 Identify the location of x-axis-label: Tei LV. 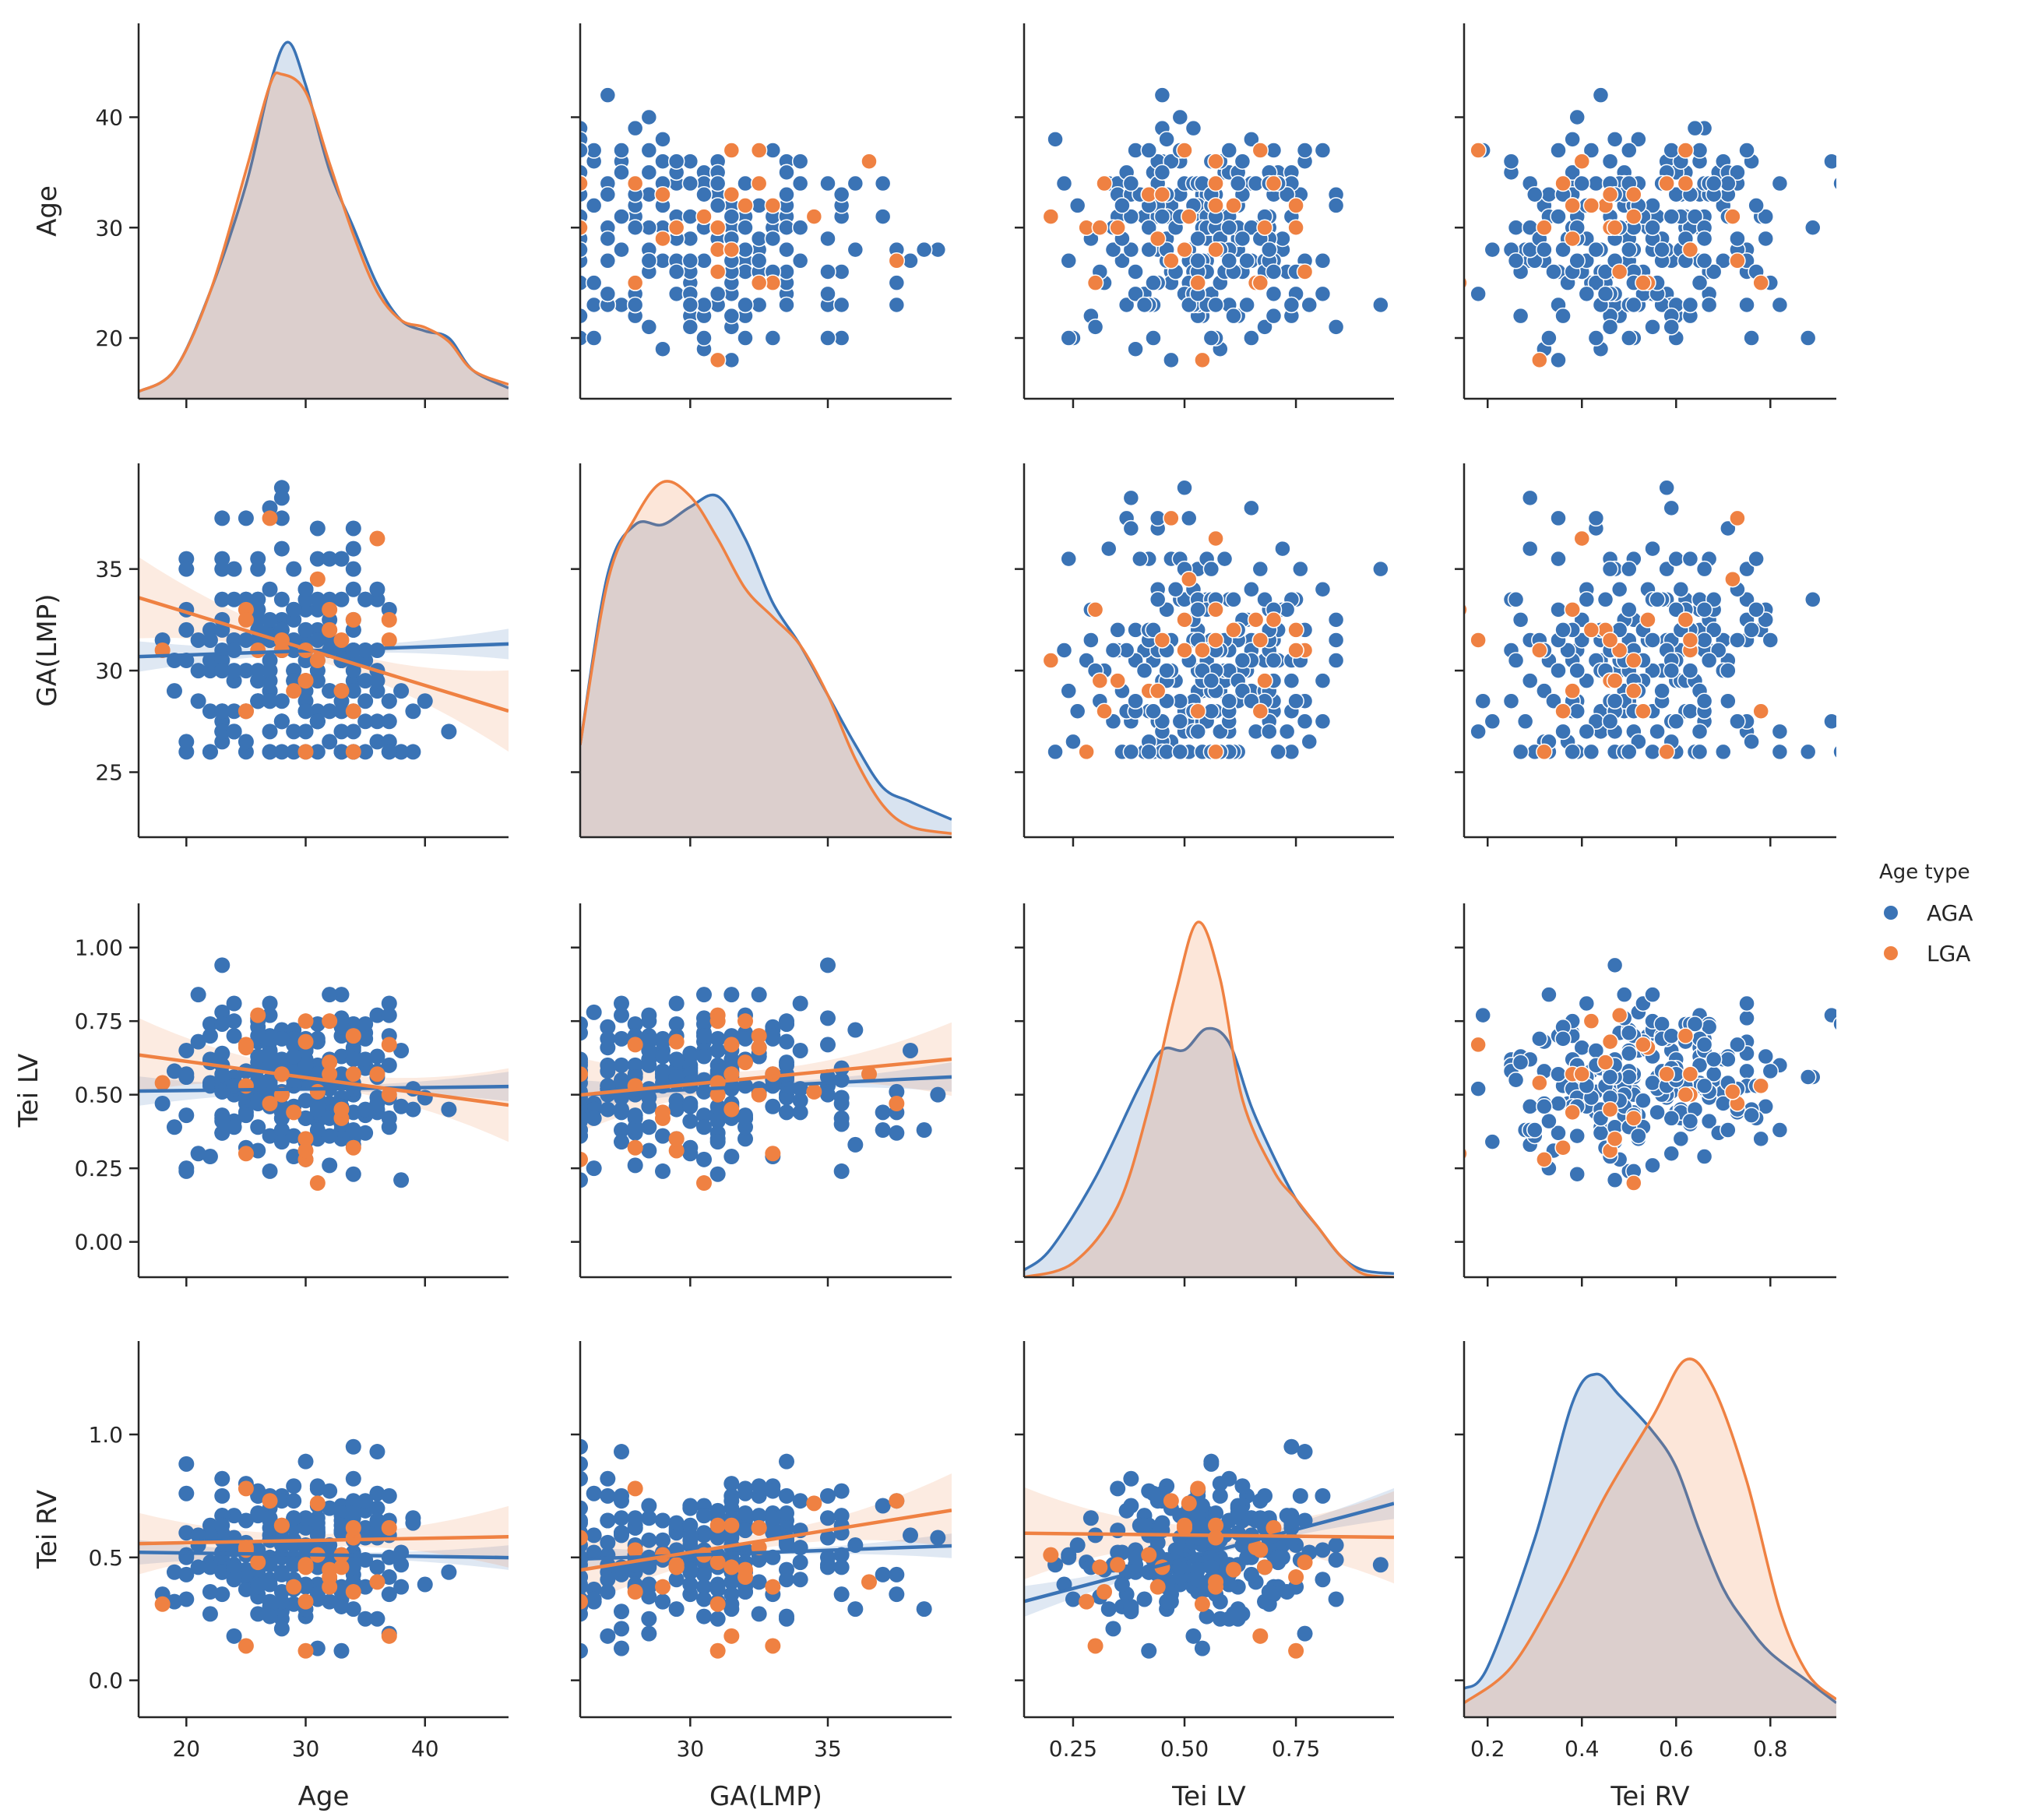
(1208, 1797).